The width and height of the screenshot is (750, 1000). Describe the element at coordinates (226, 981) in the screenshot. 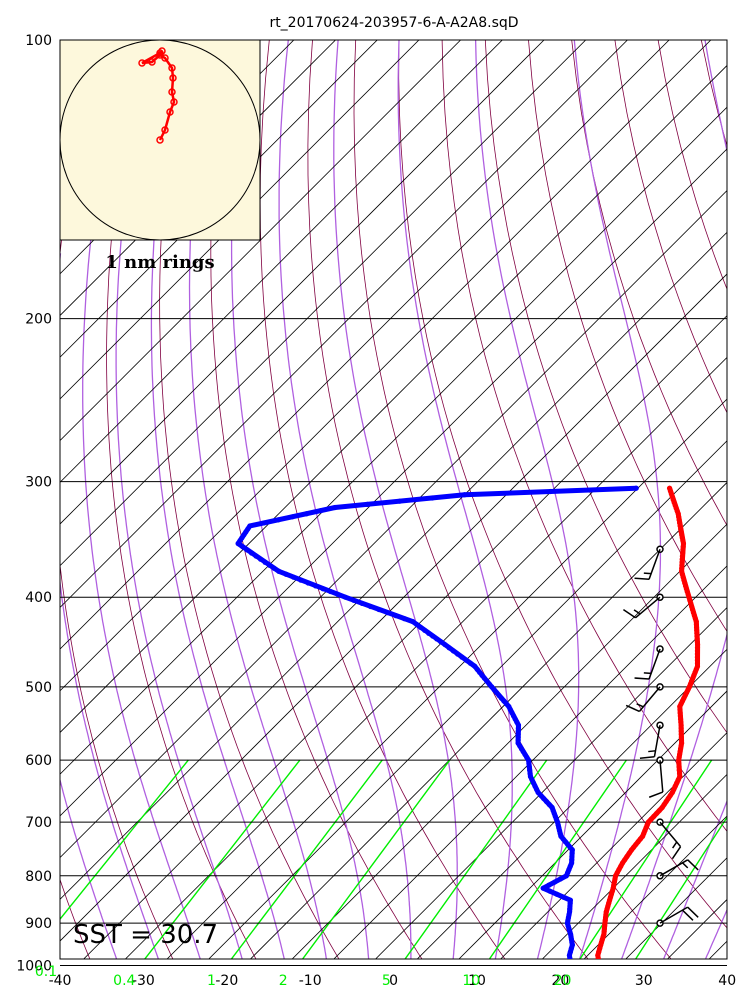

I see `temperature-tick-label: -20` at that location.